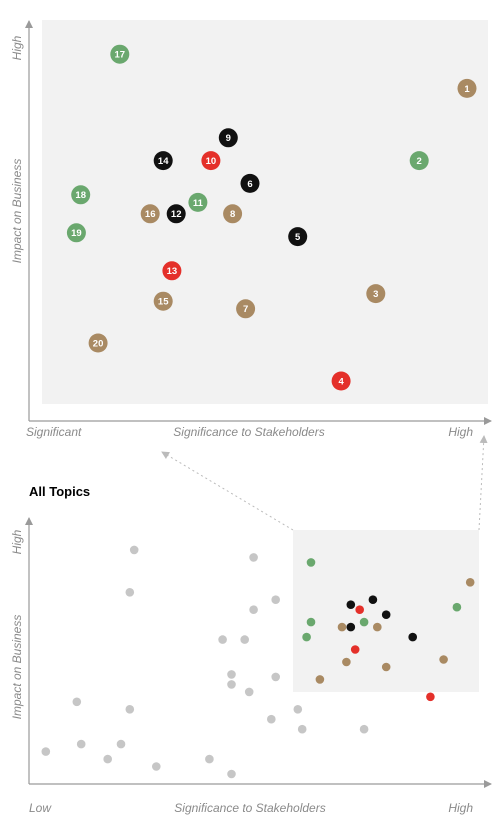 The width and height of the screenshot is (501, 826). What do you see at coordinates (249, 808) in the screenshot?
I see `overview-x-axis-title: Significance to Stakeholders` at bounding box center [249, 808].